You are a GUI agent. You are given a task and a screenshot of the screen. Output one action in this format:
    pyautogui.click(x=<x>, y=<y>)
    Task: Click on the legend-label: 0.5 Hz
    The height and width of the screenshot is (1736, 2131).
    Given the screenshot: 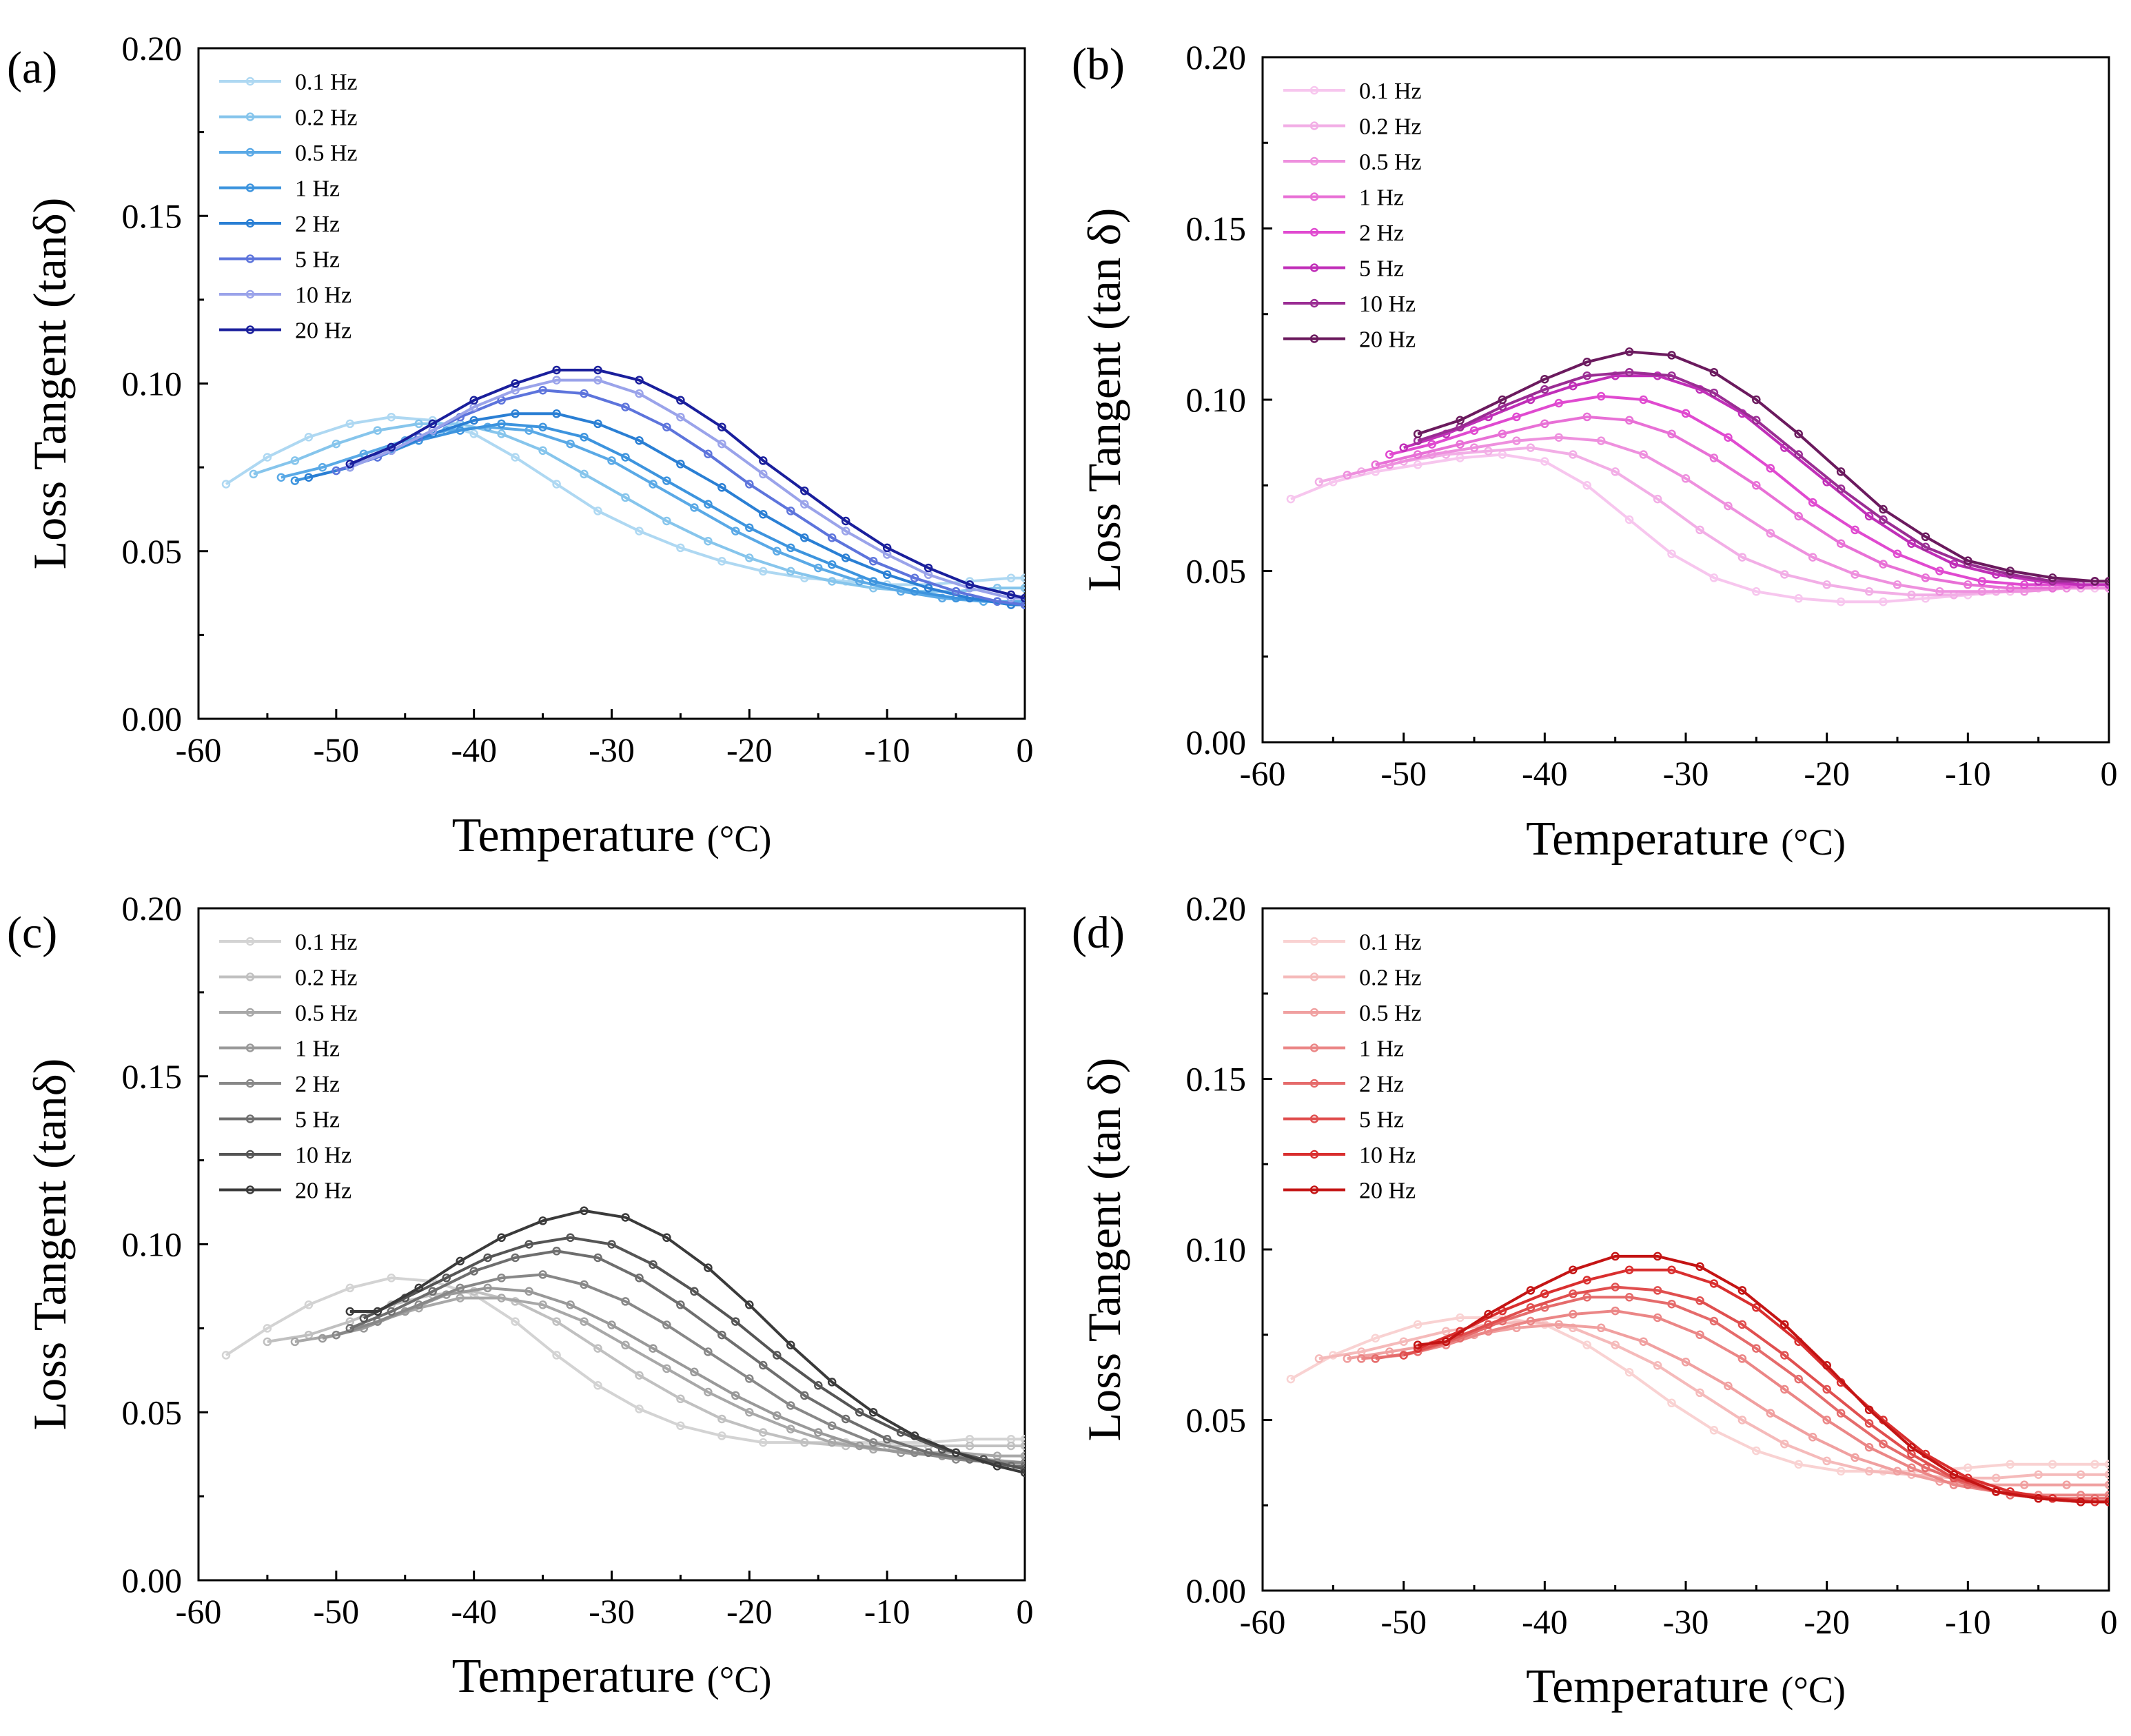 What is the action you would take?
    pyautogui.click(x=1390, y=162)
    